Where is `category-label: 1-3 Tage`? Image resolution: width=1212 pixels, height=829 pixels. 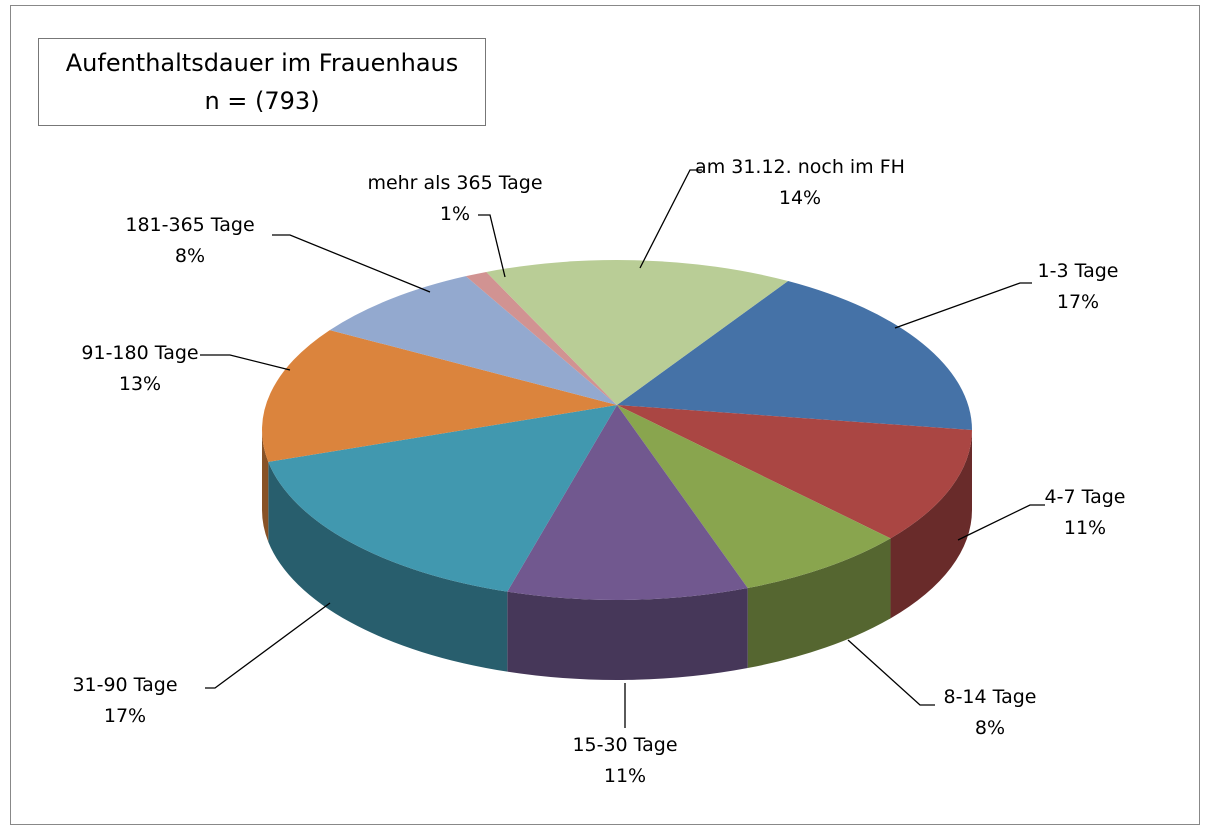
category-label: 1-3 Tage is located at coordinates (1078, 271).